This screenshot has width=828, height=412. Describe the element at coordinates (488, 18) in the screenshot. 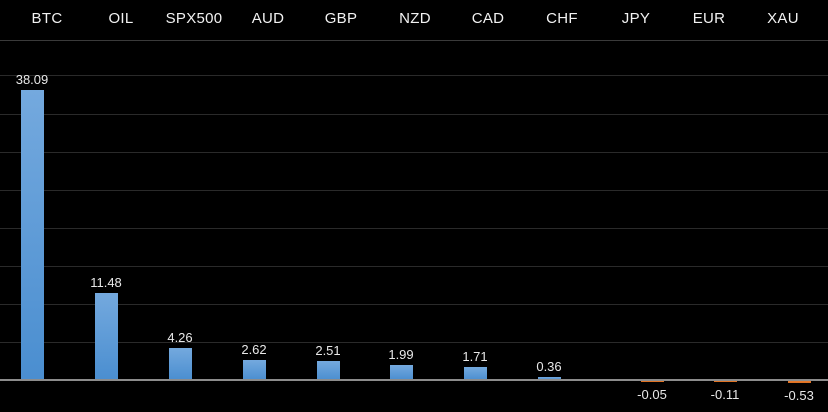

I see `column-header-cad: CAD` at that location.